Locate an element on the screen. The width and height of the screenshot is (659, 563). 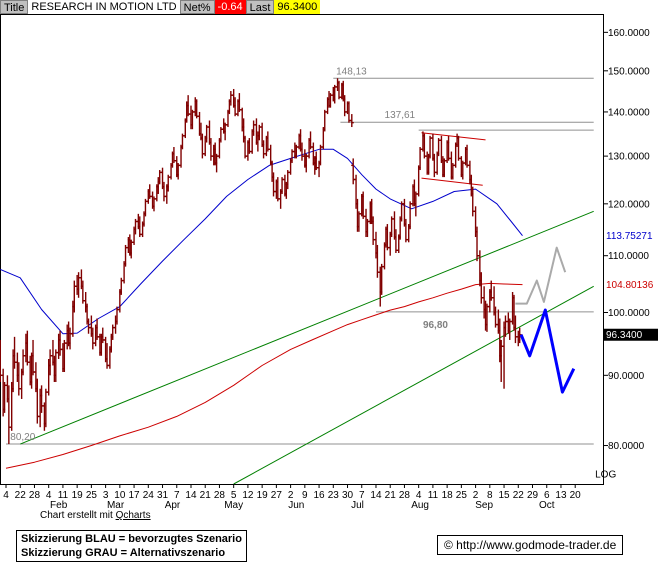
x-tick-label: 23 is located at coordinates (334, 495).